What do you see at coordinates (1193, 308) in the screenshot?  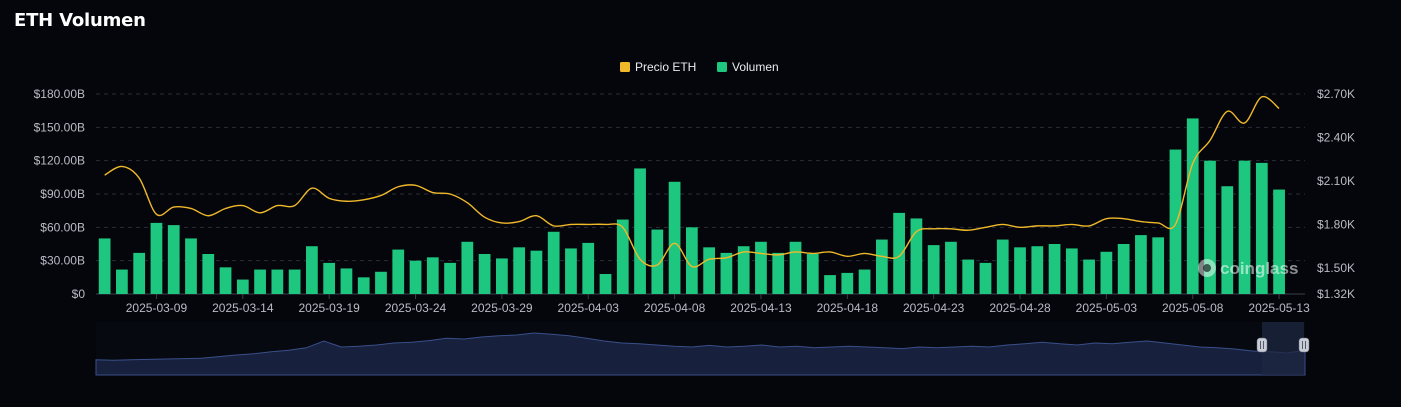 I see `x-axis-tick-label: 2025-05-08` at bounding box center [1193, 308].